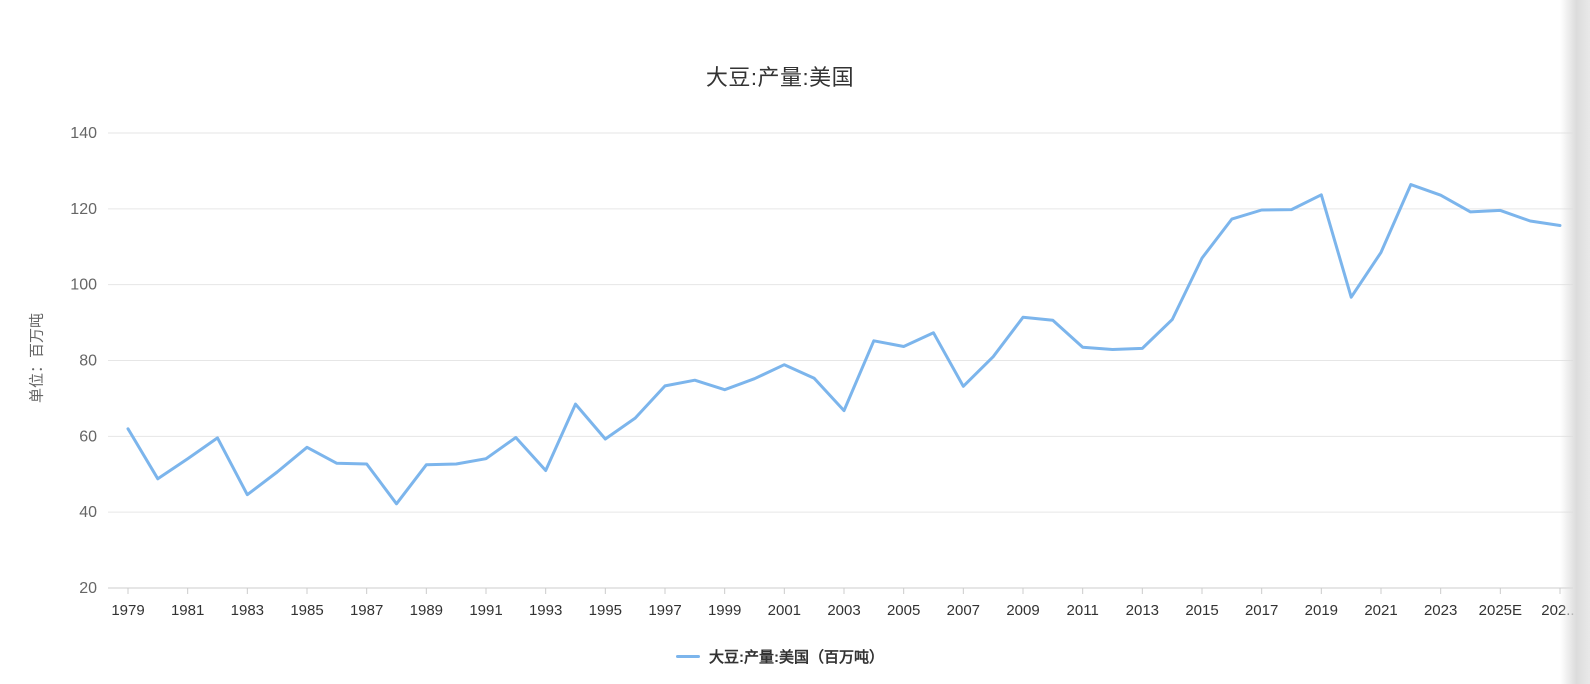 Image resolution: width=1590 pixels, height=684 pixels. I want to click on x-tick-label-1981: 1981, so click(187, 610).